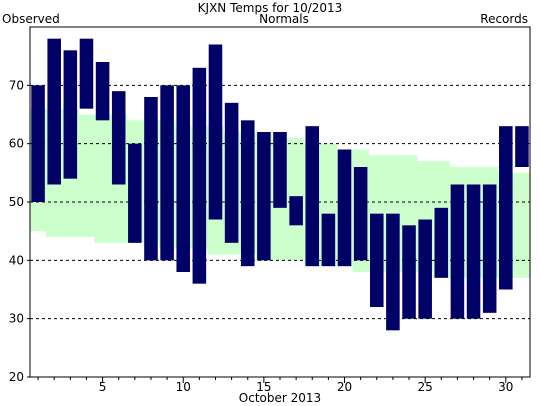 This screenshot has height=406, width=540. What do you see at coordinates (16, 202) in the screenshot?
I see `y-tick-label-50: 50` at bounding box center [16, 202].